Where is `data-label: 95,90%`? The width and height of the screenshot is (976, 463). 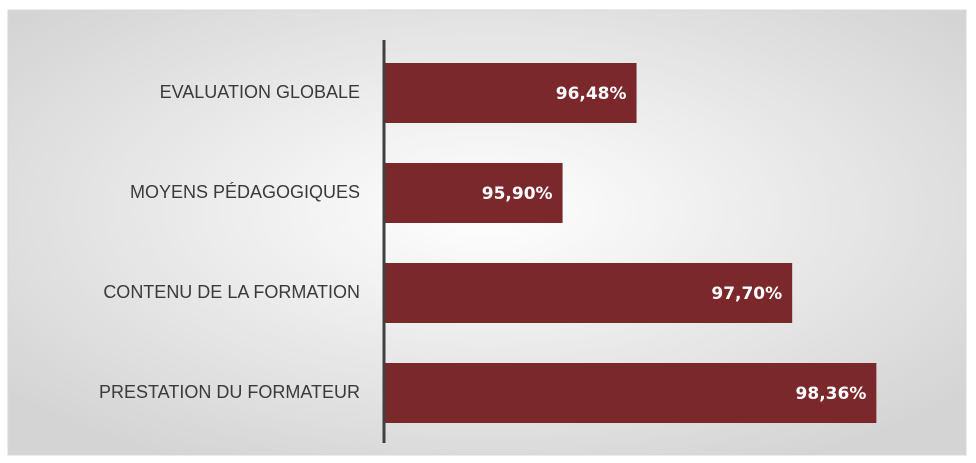
data-label: 95,90% is located at coordinates (517, 194).